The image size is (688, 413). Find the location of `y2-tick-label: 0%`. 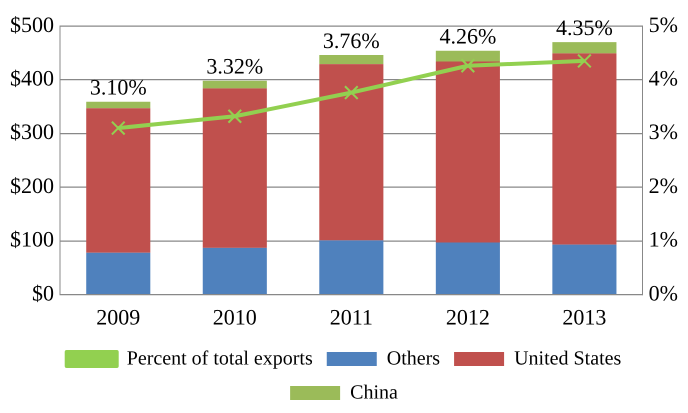

y2-tick-label: 0% is located at coordinates (663, 293).